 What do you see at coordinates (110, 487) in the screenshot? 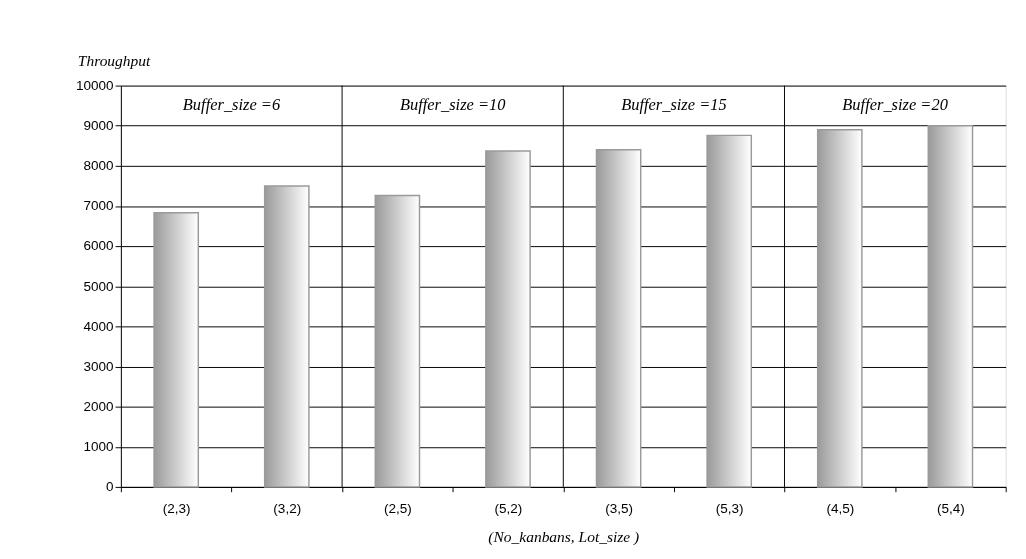
I see `y-tick-label: 0` at bounding box center [110, 487].